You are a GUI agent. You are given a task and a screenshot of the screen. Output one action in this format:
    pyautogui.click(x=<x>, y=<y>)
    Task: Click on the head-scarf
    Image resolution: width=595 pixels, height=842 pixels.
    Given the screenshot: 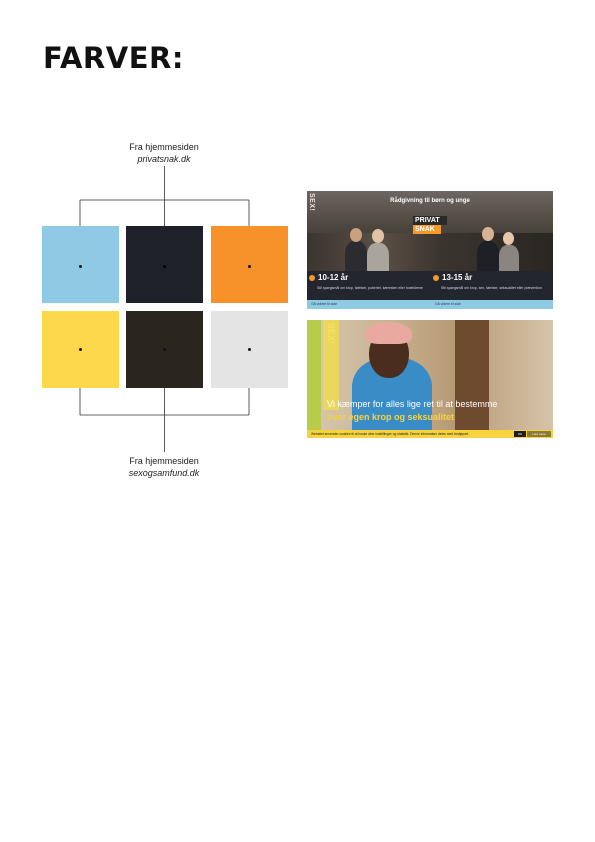 What is the action you would take?
    pyautogui.click(x=388, y=333)
    